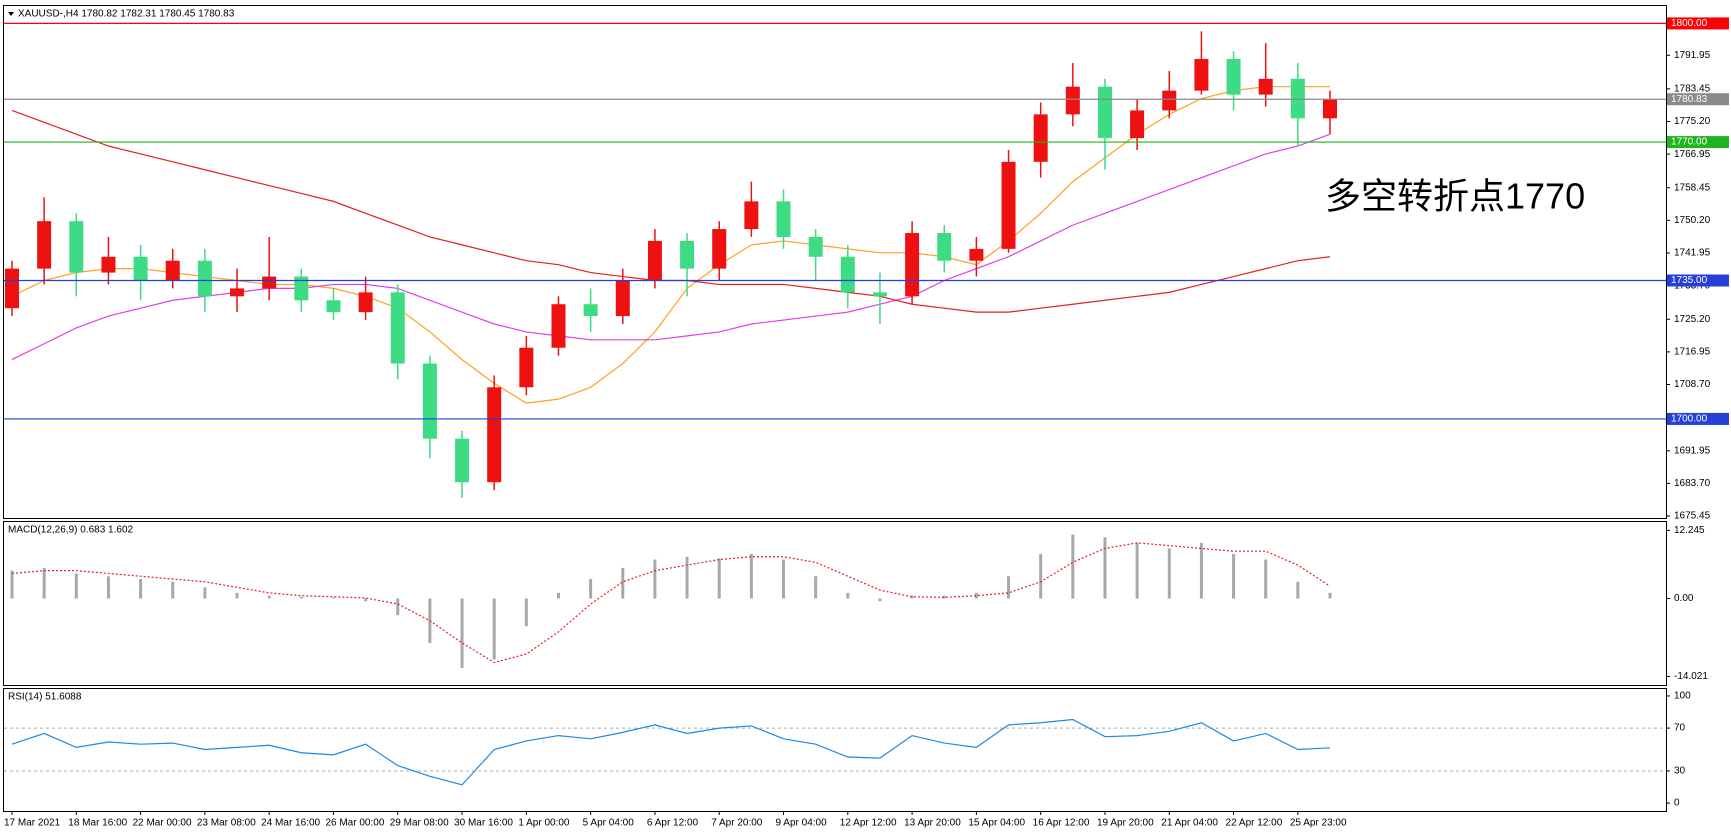 The image size is (1731, 834). I want to click on y-tick-label: 1708.70, so click(1692, 384).